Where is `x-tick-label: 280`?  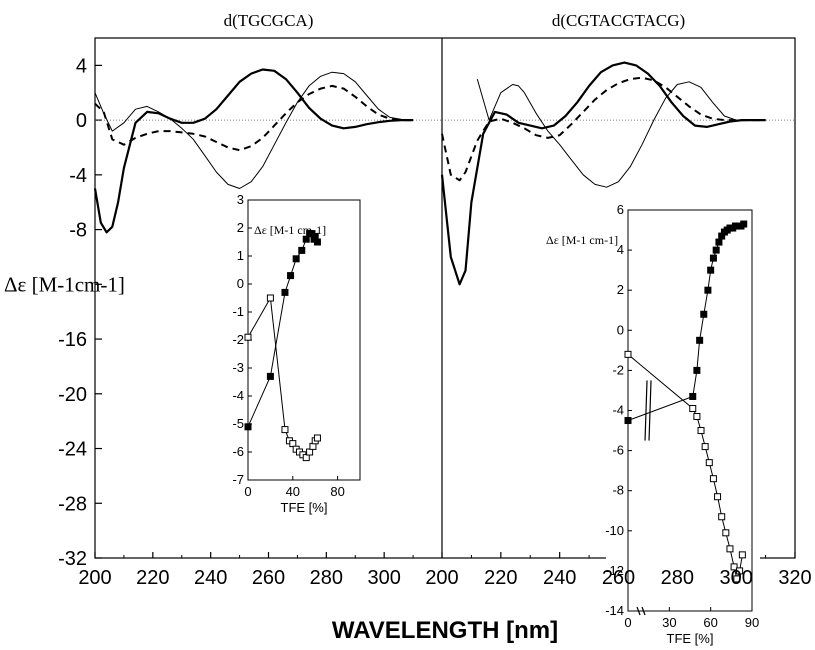
x-tick-label: 280 is located at coordinates (677, 578).